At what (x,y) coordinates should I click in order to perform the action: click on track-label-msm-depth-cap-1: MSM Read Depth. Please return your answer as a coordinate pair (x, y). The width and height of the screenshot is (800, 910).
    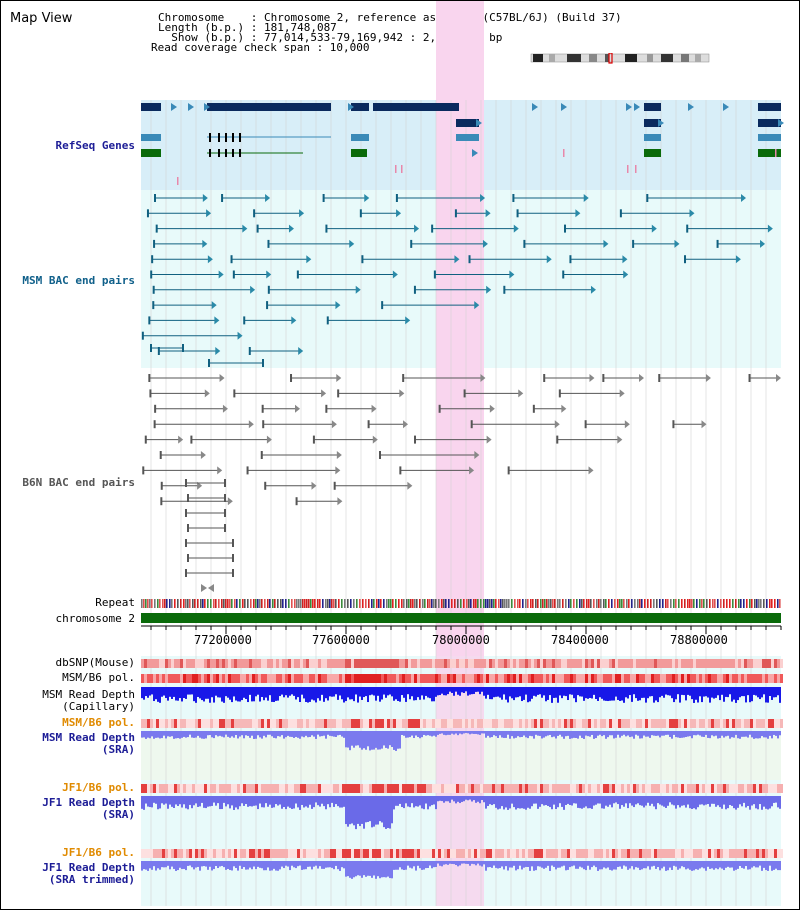
    Looking at the image, I should click on (88, 694).